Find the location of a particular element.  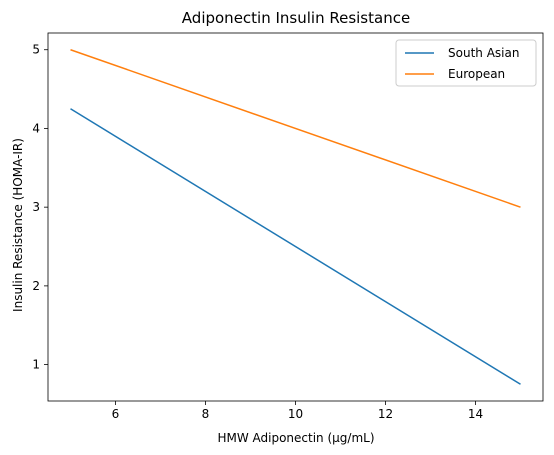

x-axis-label: HMW Adiponectin (μg/mL) is located at coordinates (295, 438).